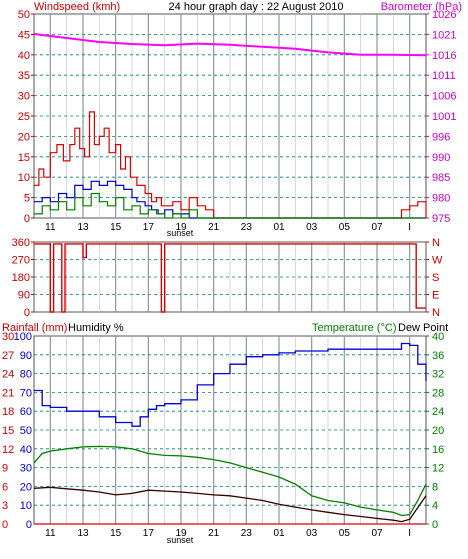 The image size is (468, 559). I want to click on right-tick-label: 40, so click(438, 337).